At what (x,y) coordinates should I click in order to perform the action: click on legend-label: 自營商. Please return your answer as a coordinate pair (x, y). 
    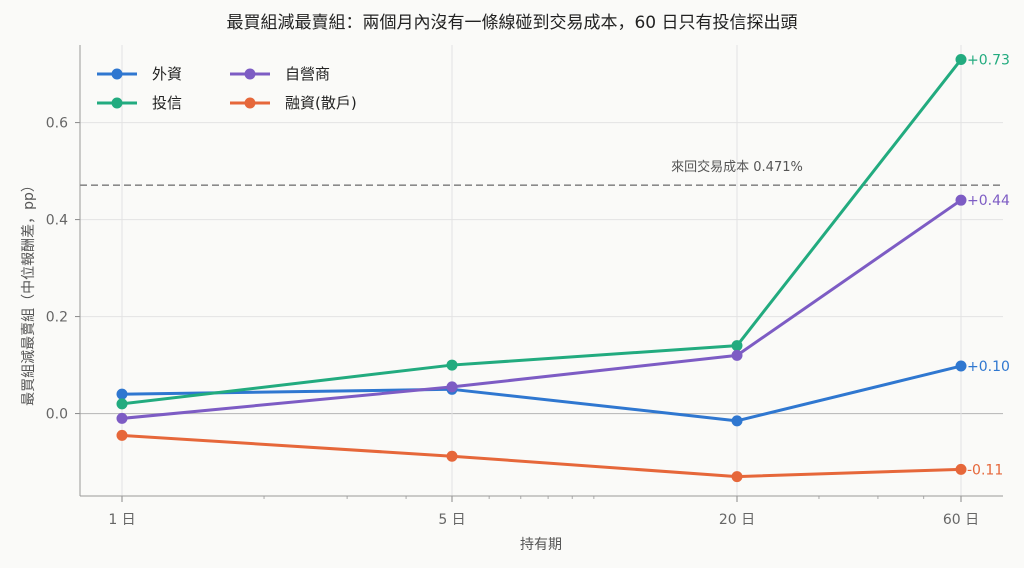
    Looking at the image, I should click on (307, 74).